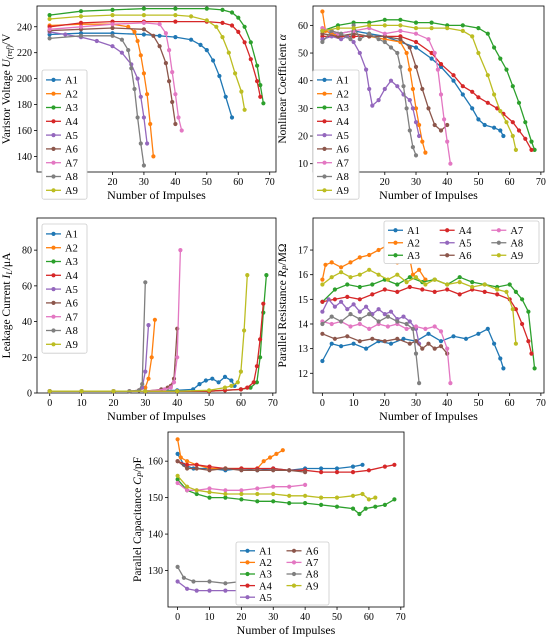  What do you see at coordinates (413, 231) in the screenshot?
I see `legend-label-A1: A1` at bounding box center [413, 231].